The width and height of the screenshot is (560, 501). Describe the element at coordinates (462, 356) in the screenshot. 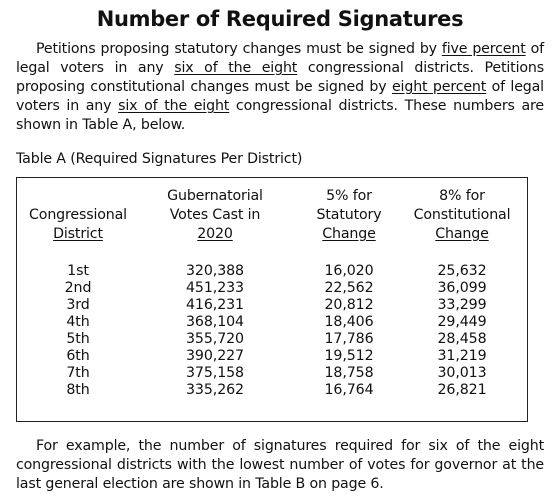

I see `cell-constitutional: 31,219` at that location.